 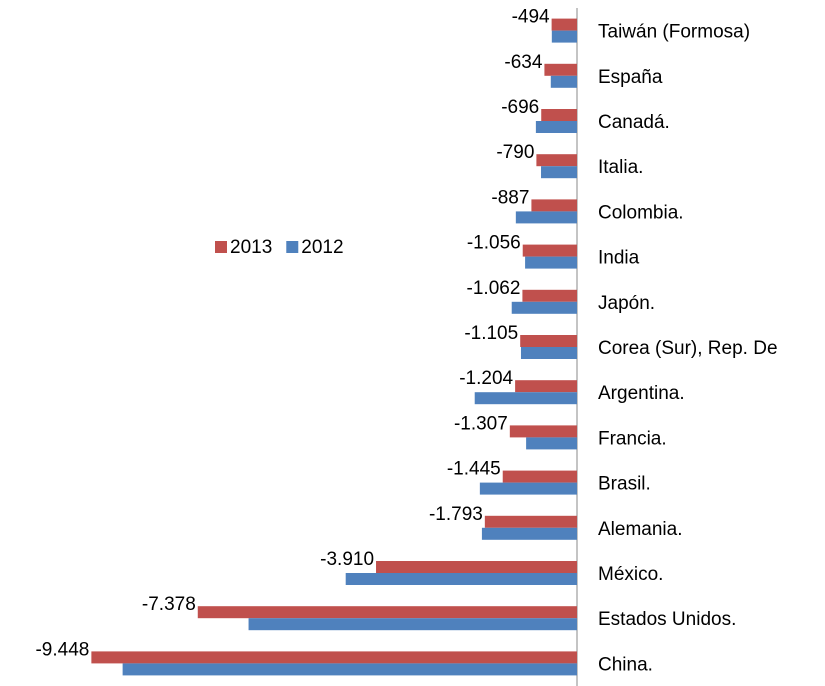 What do you see at coordinates (667, 619) in the screenshot?
I see `category-label: Estados Unidos.` at bounding box center [667, 619].